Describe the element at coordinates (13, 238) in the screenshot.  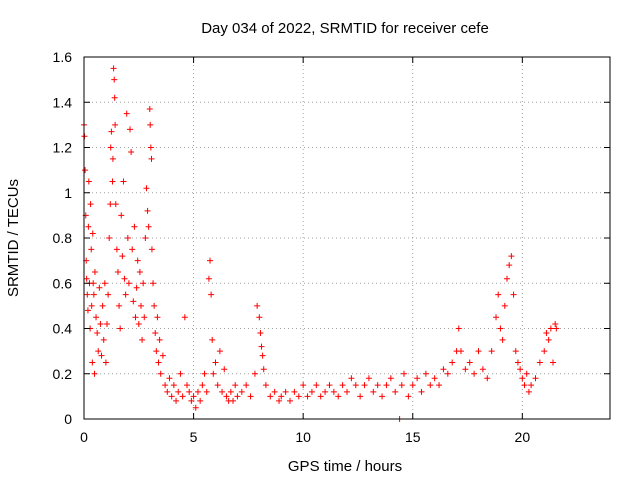
I see `y-axis-title: SRMTID / TECUs` at that location.